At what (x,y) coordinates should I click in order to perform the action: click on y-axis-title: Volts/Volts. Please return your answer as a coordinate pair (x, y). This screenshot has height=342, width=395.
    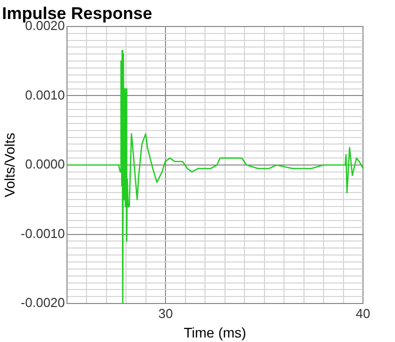
    Looking at the image, I should click on (9, 165).